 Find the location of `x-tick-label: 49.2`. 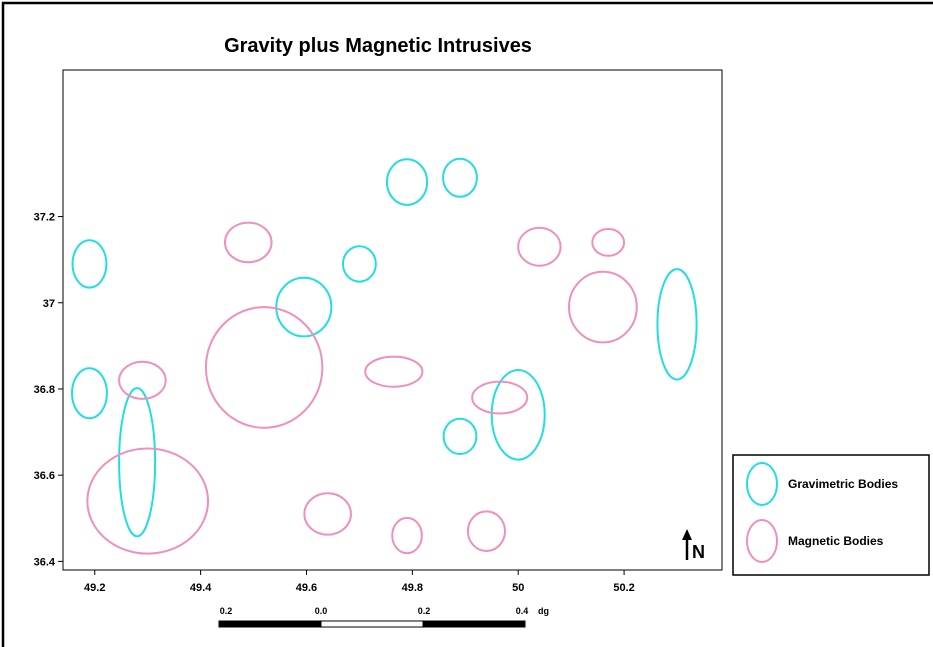

x-tick-label: 49.2 is located at coordinates (94, 588).